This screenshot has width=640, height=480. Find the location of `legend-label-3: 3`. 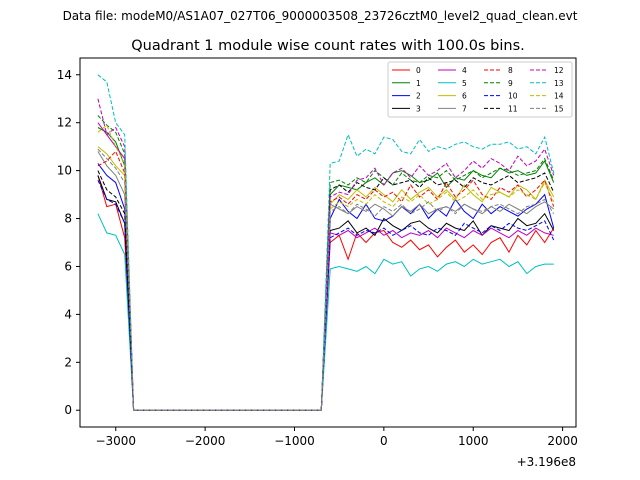

legend-label-3: 3 is located at coordinates (418, 108).